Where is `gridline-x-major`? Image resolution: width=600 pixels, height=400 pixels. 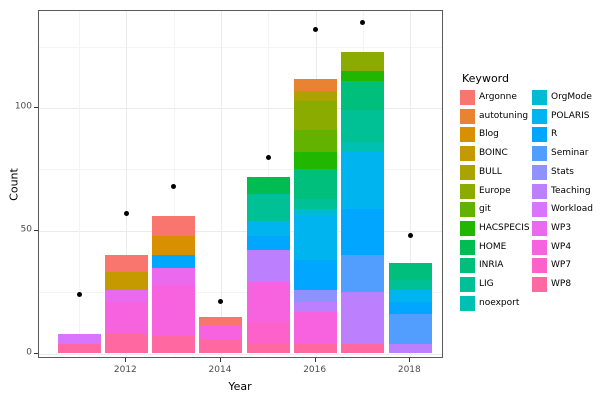 gridline-x-major is located at coordinates (127, 184).